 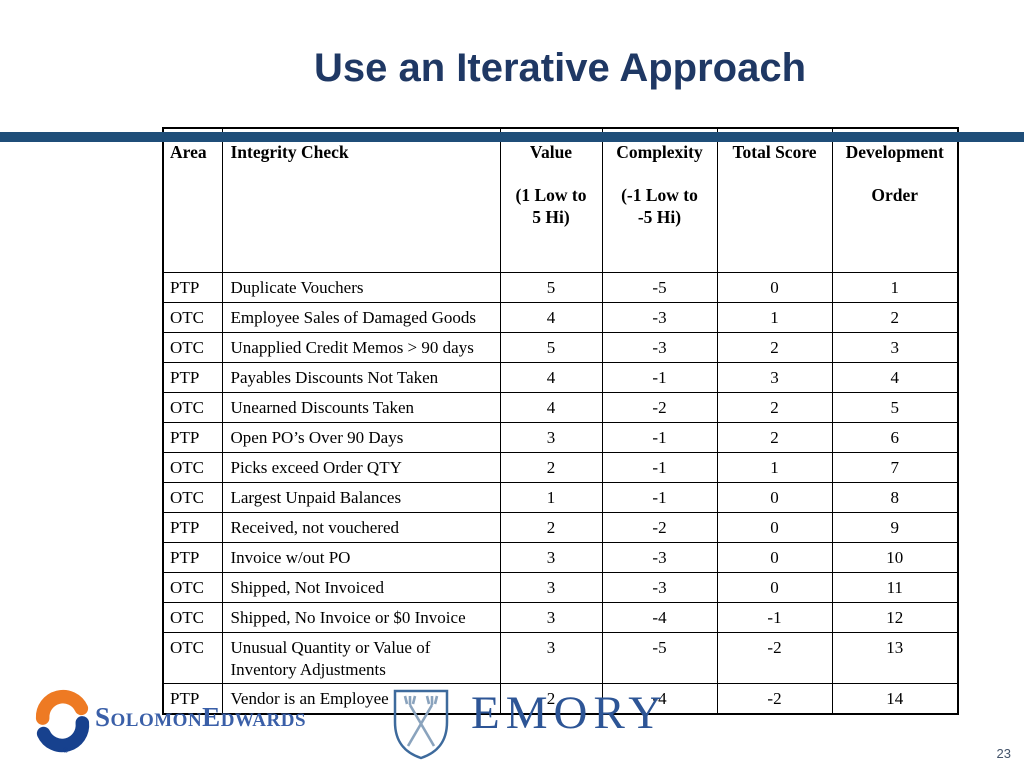 What do you see at coordinates (774, 200) in the screenshot?
I see `column-header-total-score: Total Score` at bounding box center [774, 200].